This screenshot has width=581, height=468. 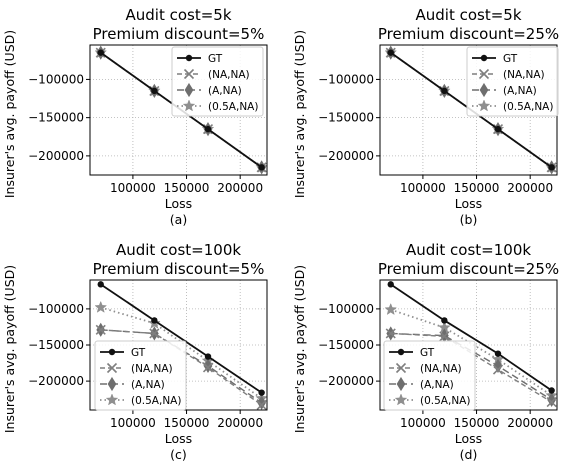 I want to click on chart-title: Audit cost=5k, so click(x=178, y=15).